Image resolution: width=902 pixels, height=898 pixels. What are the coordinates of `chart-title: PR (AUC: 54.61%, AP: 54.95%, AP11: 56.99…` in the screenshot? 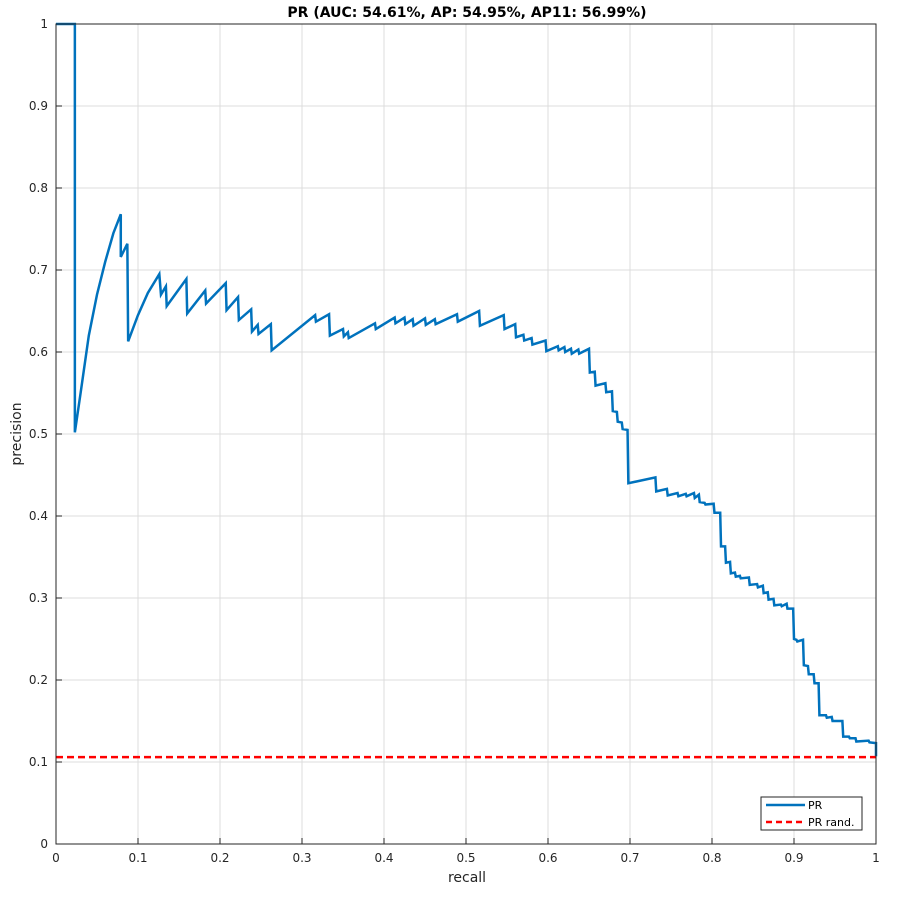 It's located at (466, 13).